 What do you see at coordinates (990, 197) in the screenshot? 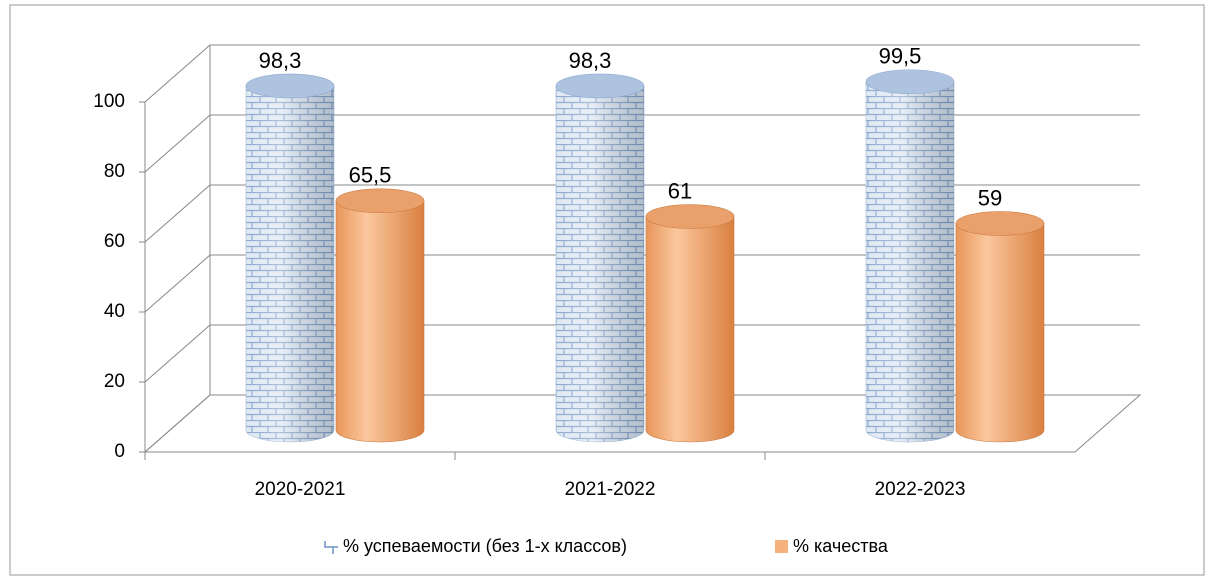
I see `value-label: 59` at bounding box center [990, 197].